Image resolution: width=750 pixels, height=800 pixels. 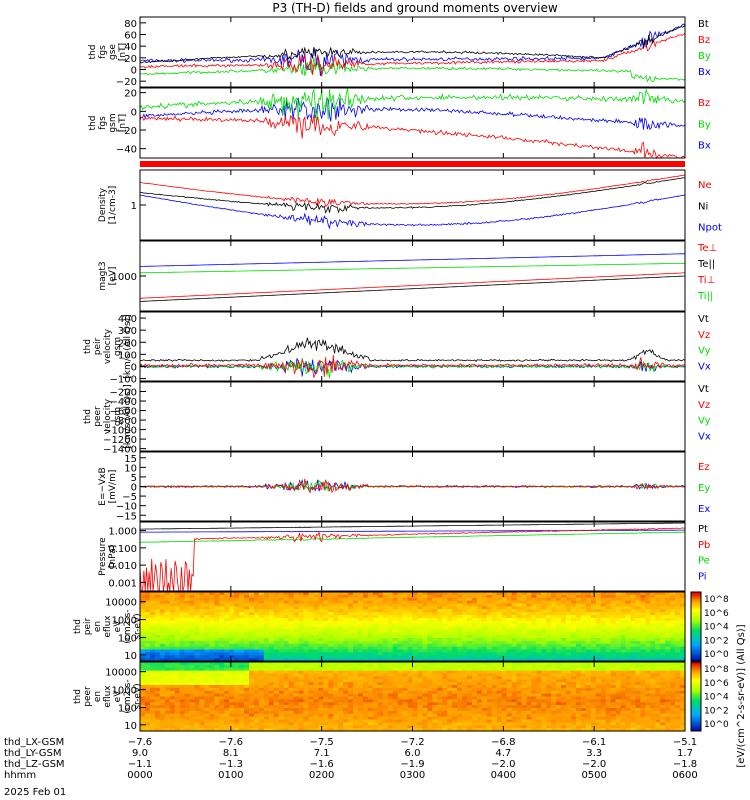 What do you see at coordinates (123, 123) in the screenshot?
I see `p2-ylabel: [nT]` at bounding box center [123, 123].